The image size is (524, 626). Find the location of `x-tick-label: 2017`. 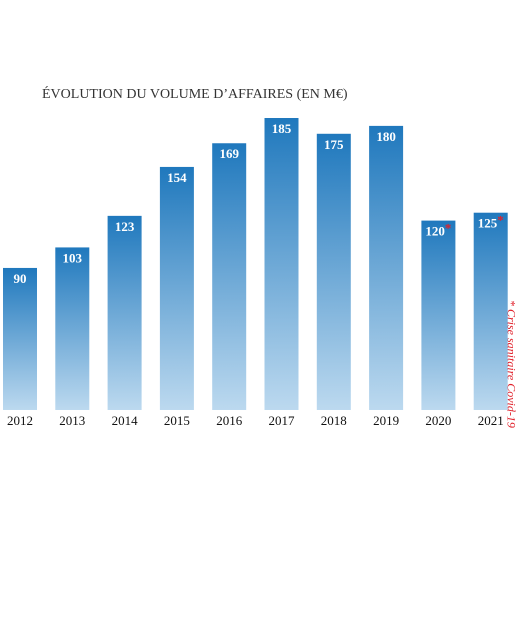

x-tick-label: 2017 is located at coordinates (282, 420).